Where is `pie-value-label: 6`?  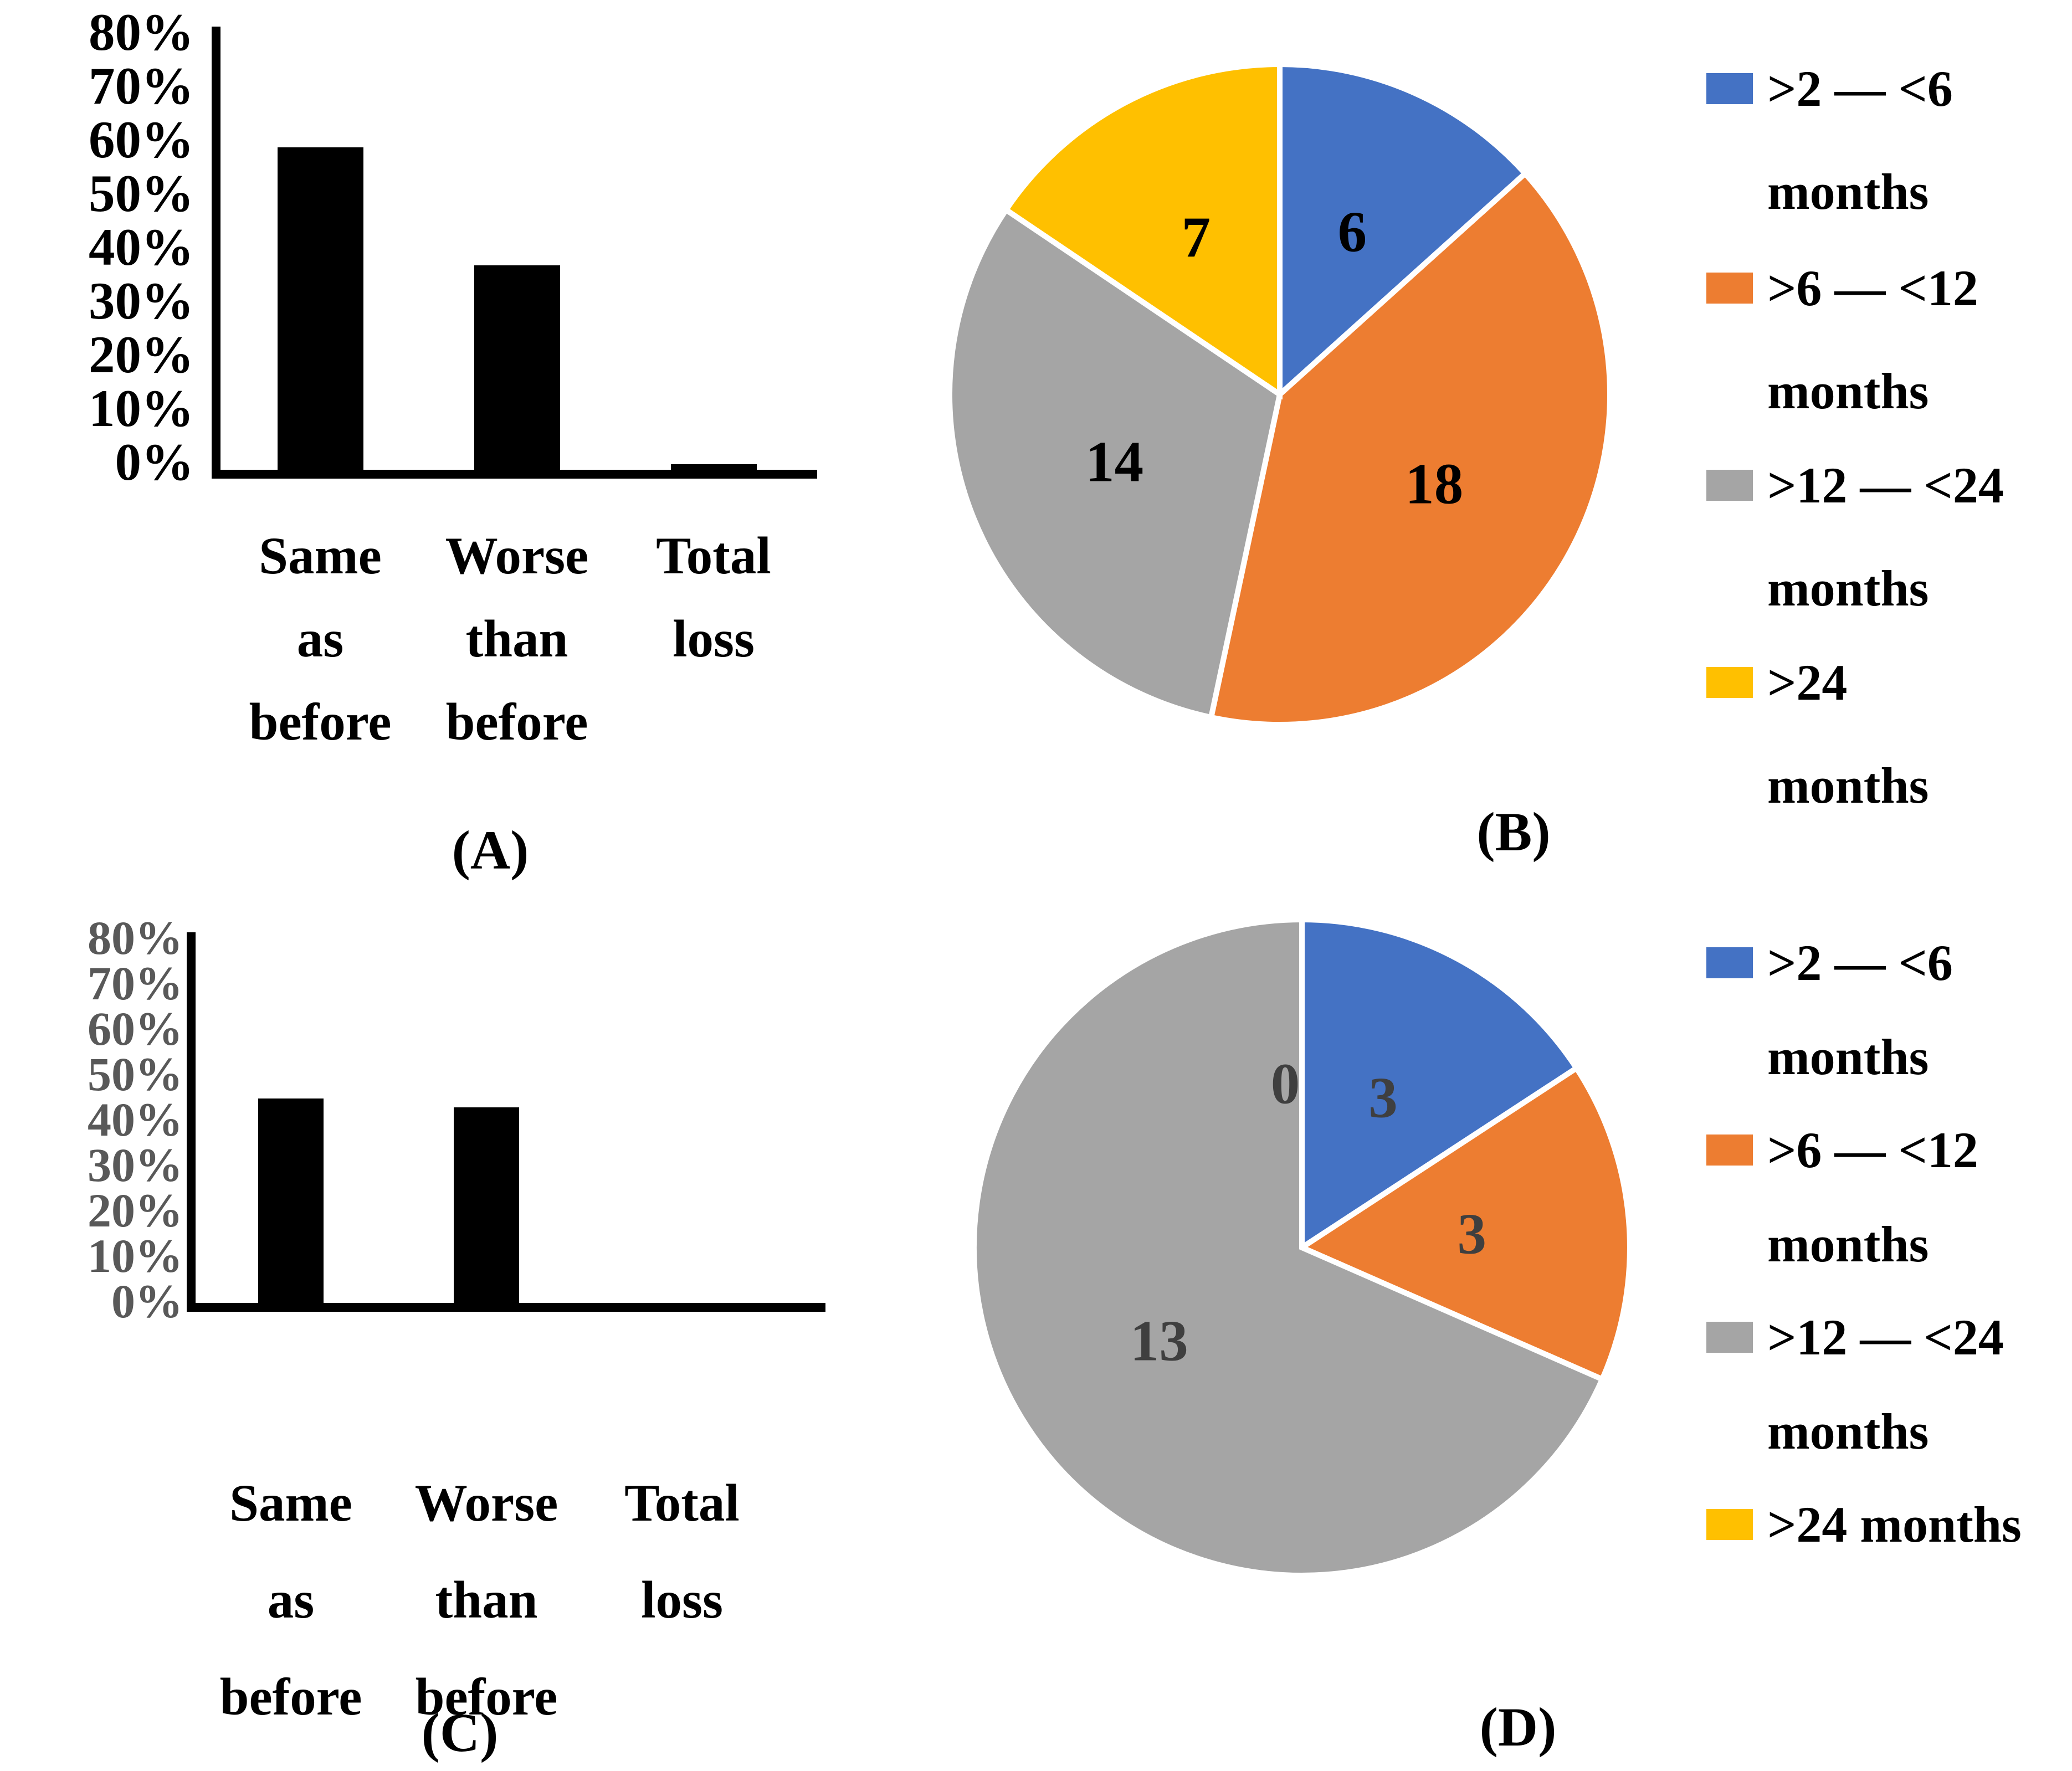 pie-value-label: 6 is located at coordinates (1352, 231).